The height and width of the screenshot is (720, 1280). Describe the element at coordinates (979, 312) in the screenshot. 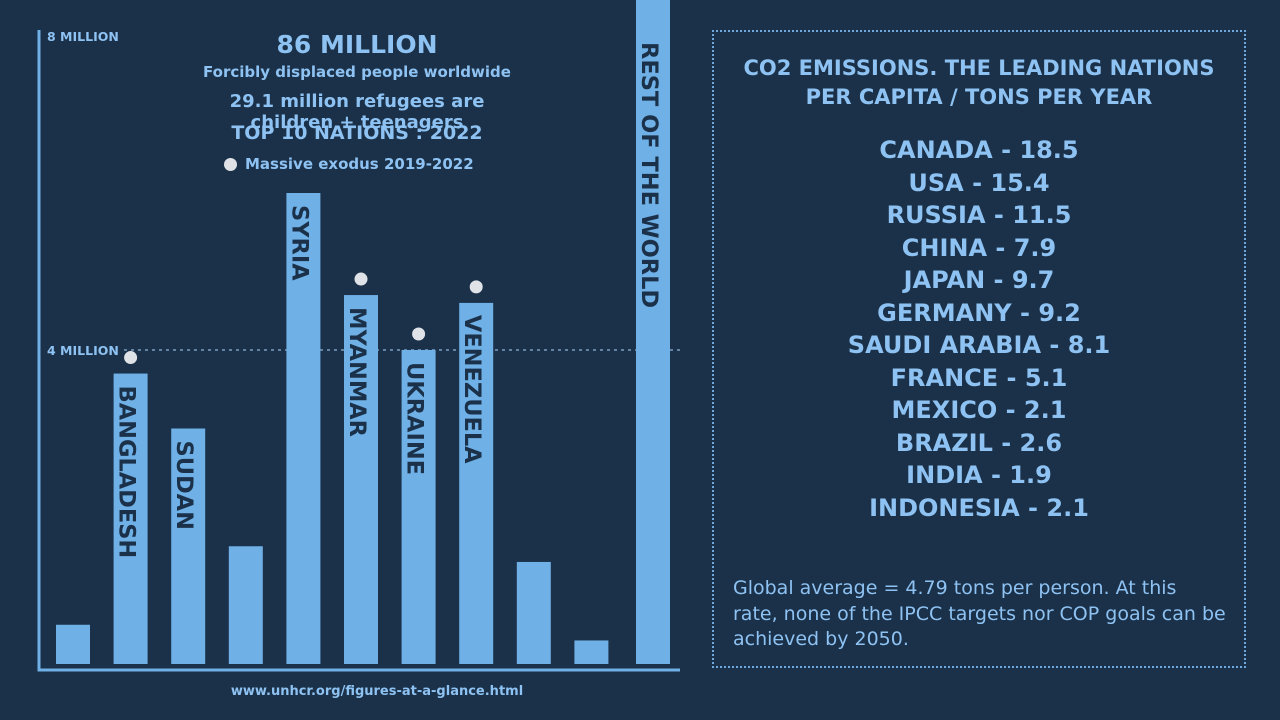

I see `list-item: GERMANY - 9.2` at that location.